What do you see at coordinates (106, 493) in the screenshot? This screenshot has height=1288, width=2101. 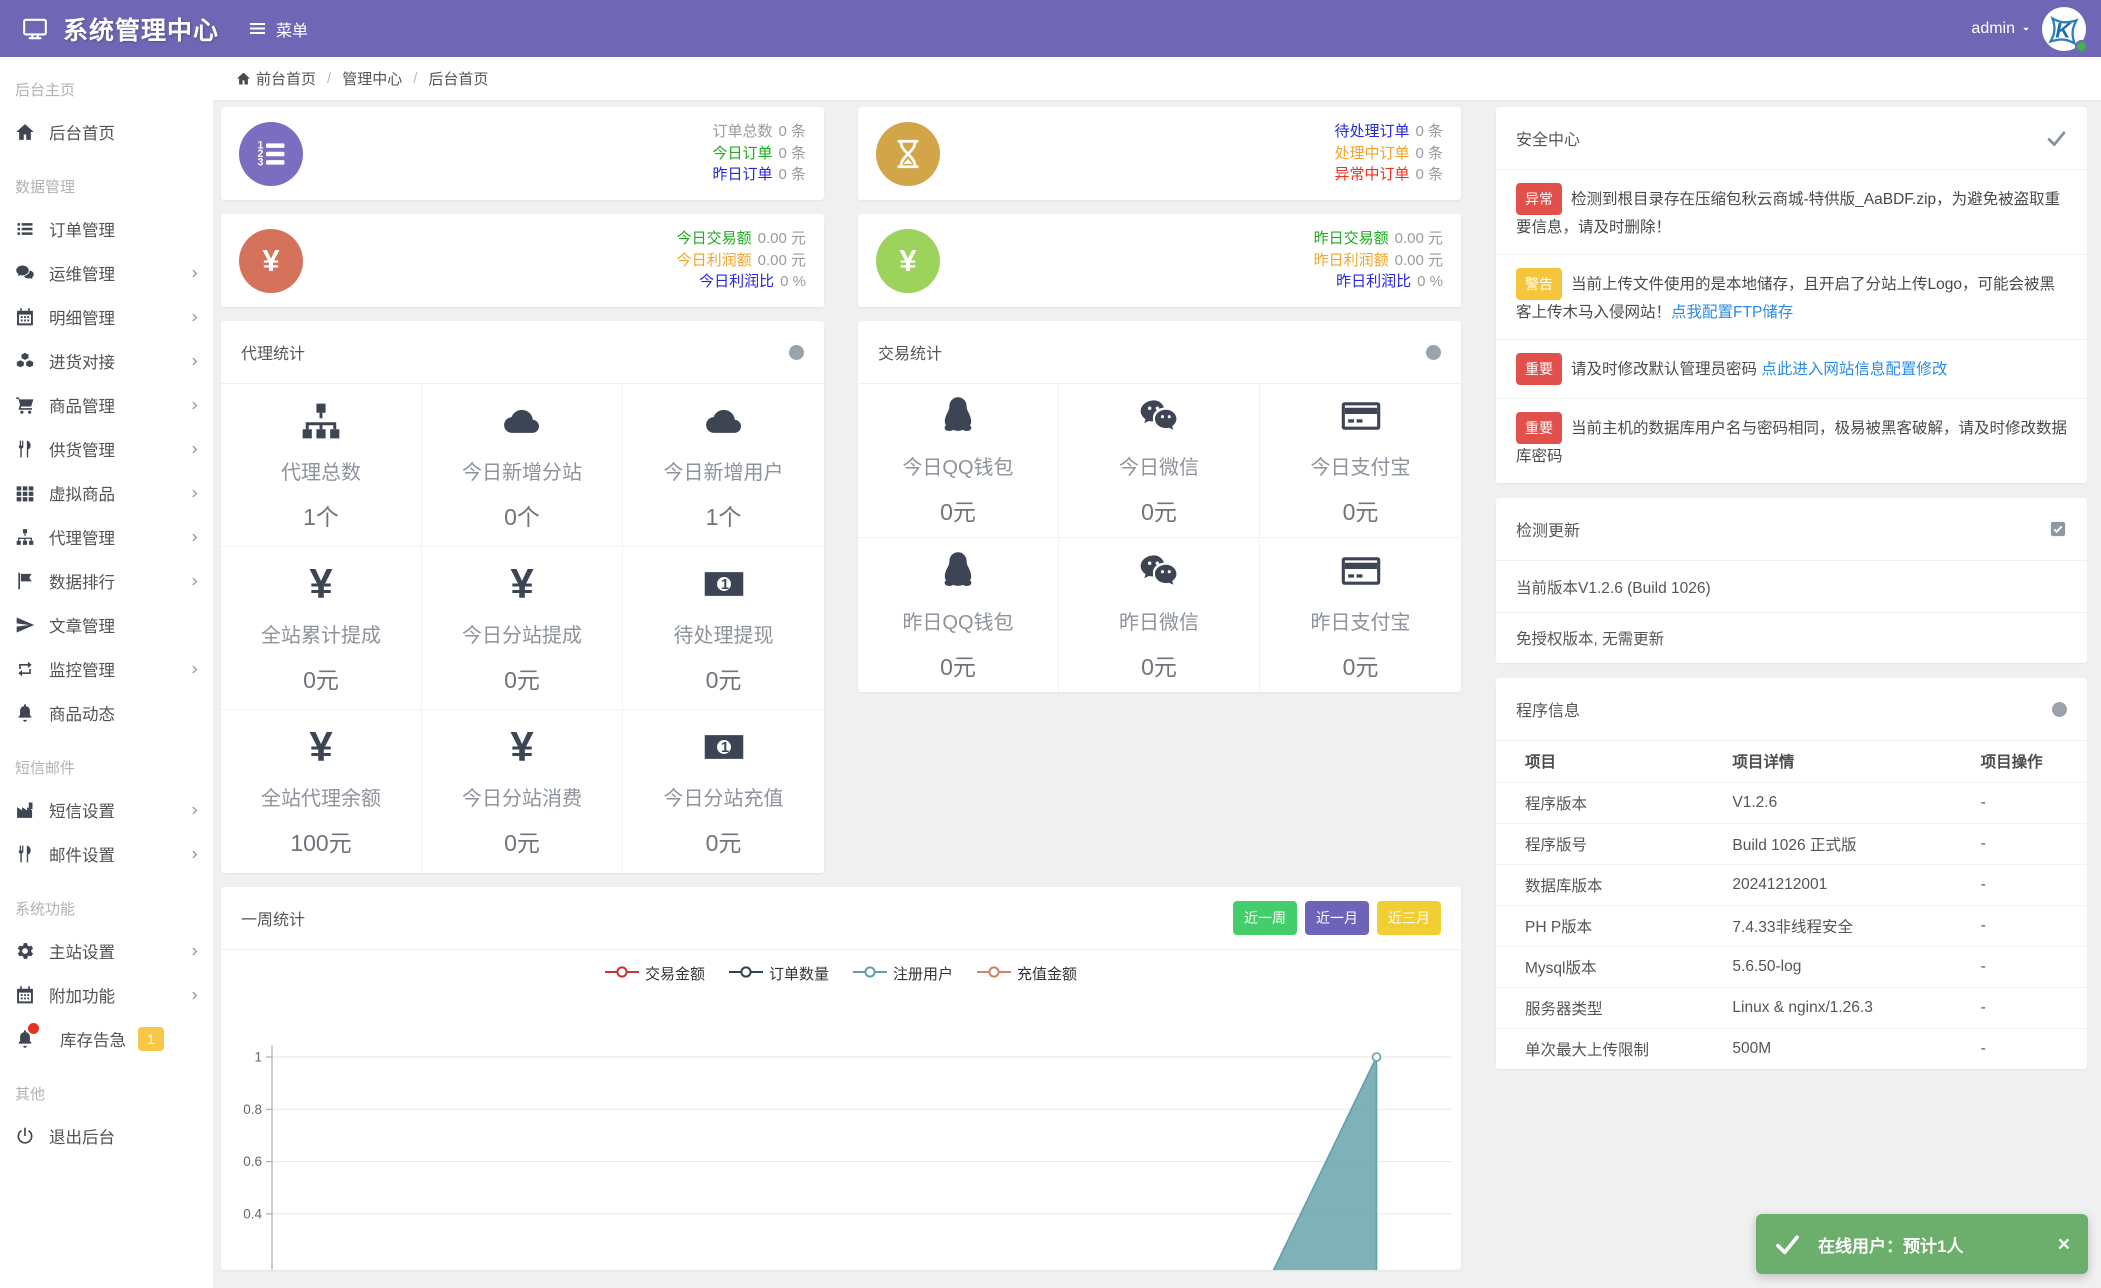 I see `sidebar-item-virtual-goods: 虚拟商品` at bounding box center [106, 493].